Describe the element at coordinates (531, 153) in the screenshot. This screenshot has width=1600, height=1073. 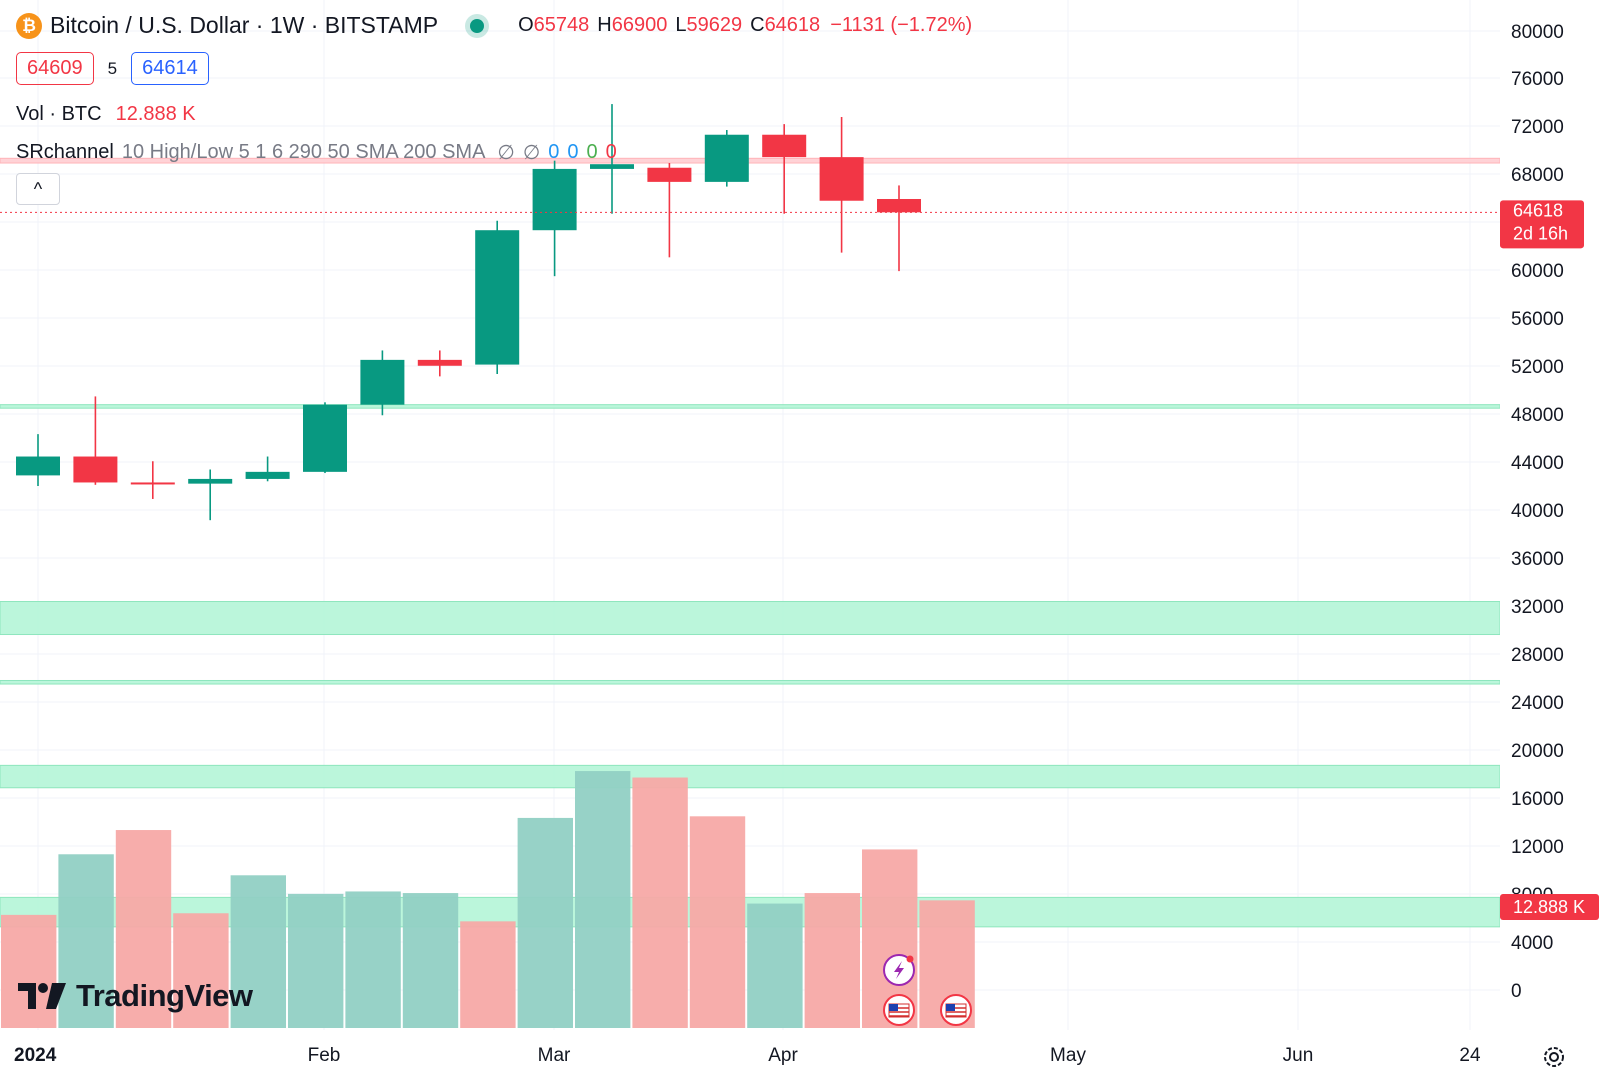
I see `indicator-value-1: ∅` at that location.